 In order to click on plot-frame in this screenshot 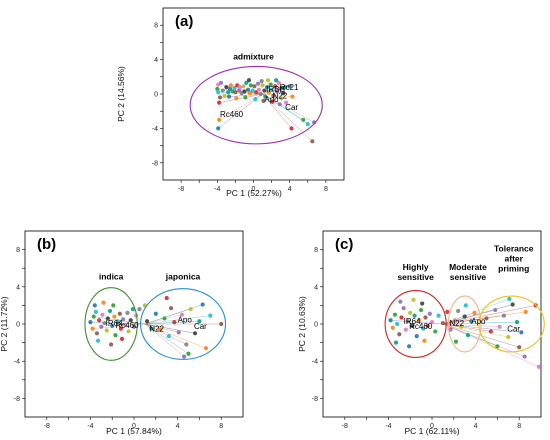, I will do `click(253, 94)`.